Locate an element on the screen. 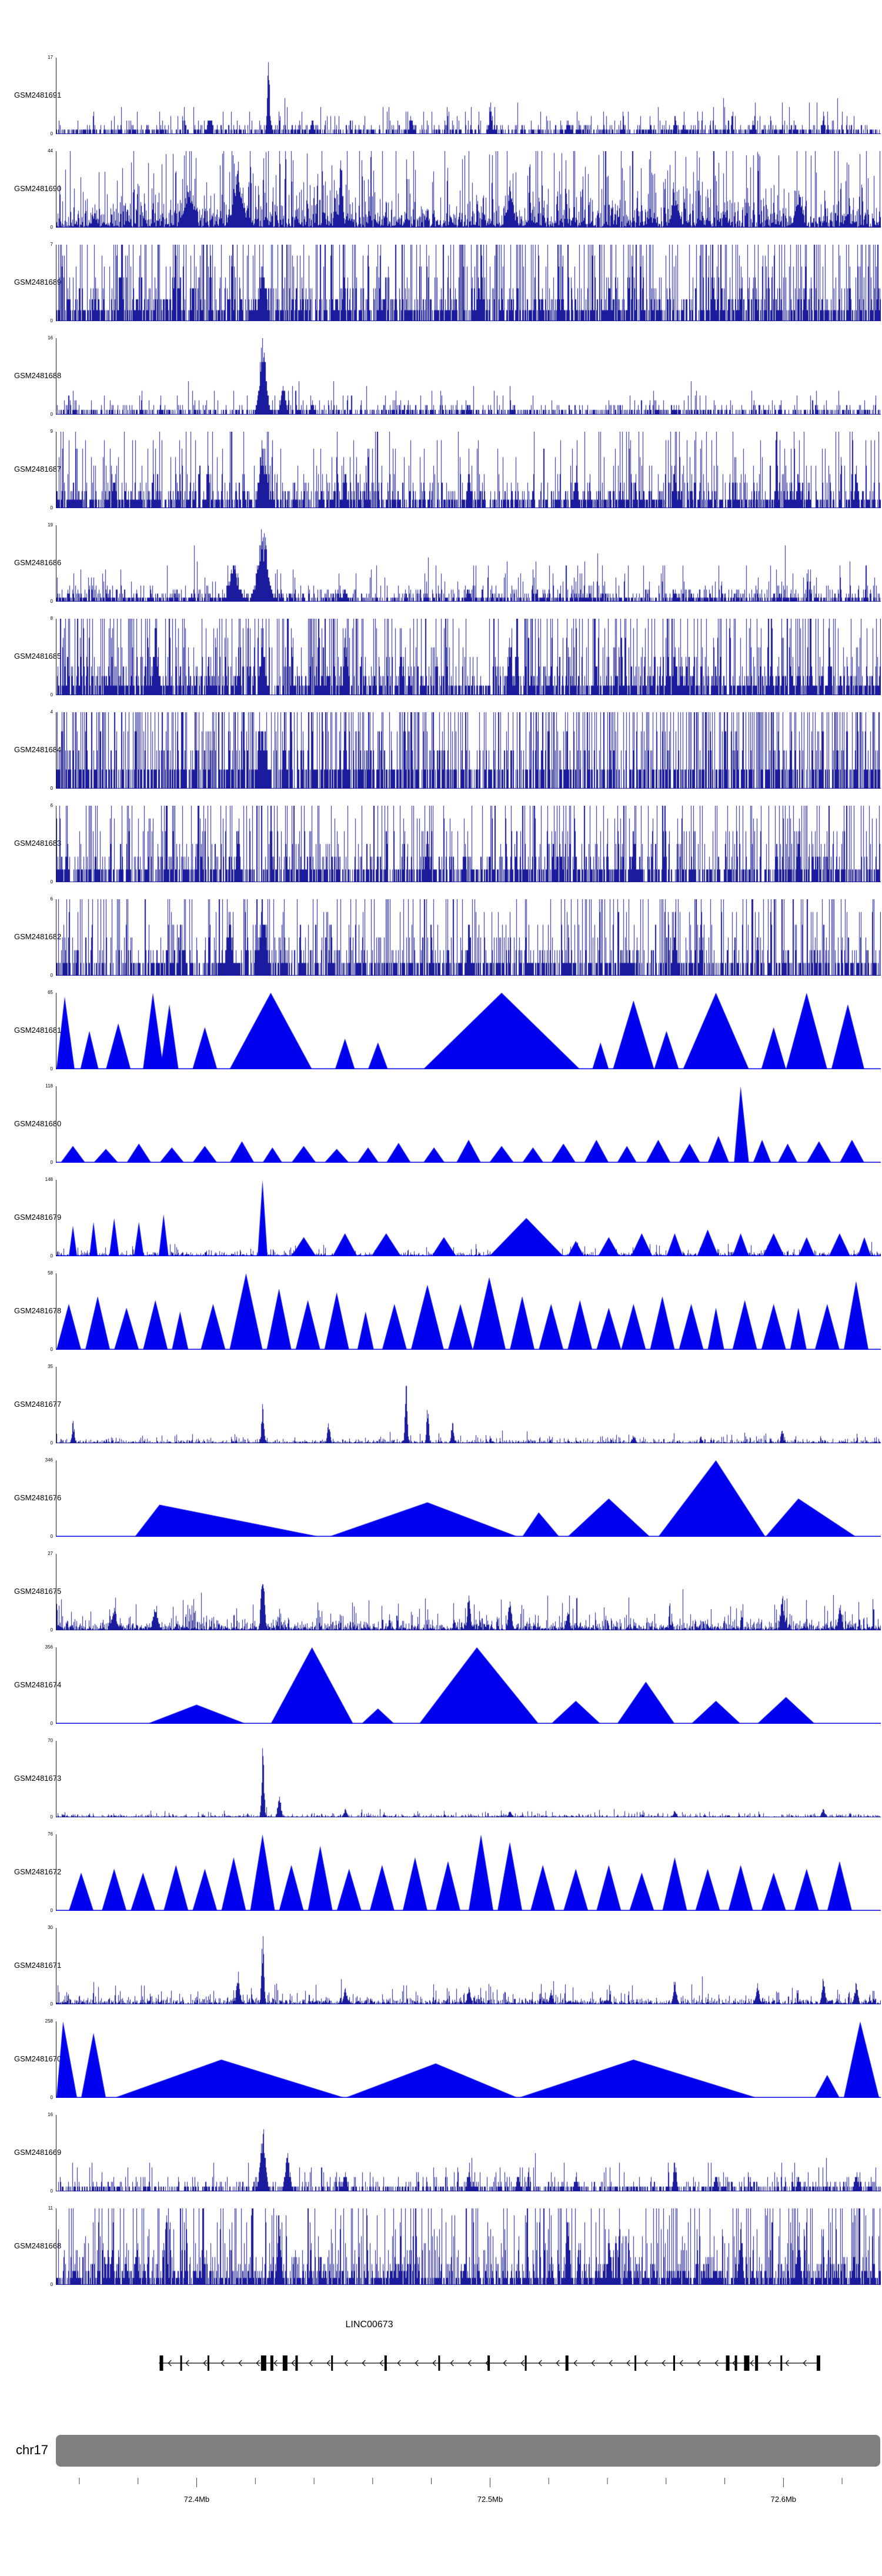 The height and width of the screenshot is (2576, 882). signal-track-row: GSM2481681 65 0 is located at coordinates (441, 1032).